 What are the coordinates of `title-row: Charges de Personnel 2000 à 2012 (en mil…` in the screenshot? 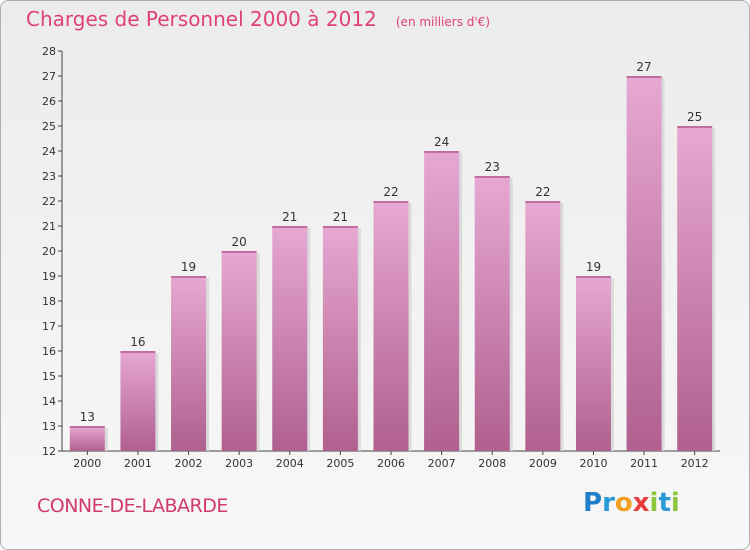 It's located at (258, 19).